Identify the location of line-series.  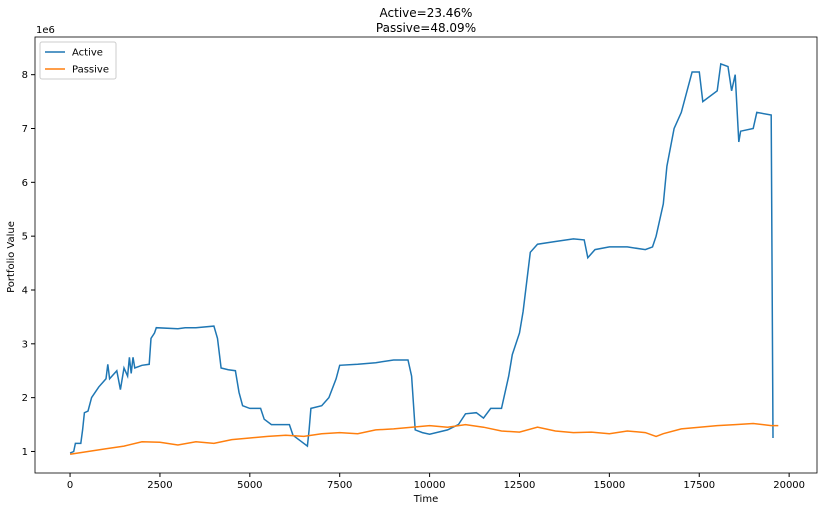
(424, 438).